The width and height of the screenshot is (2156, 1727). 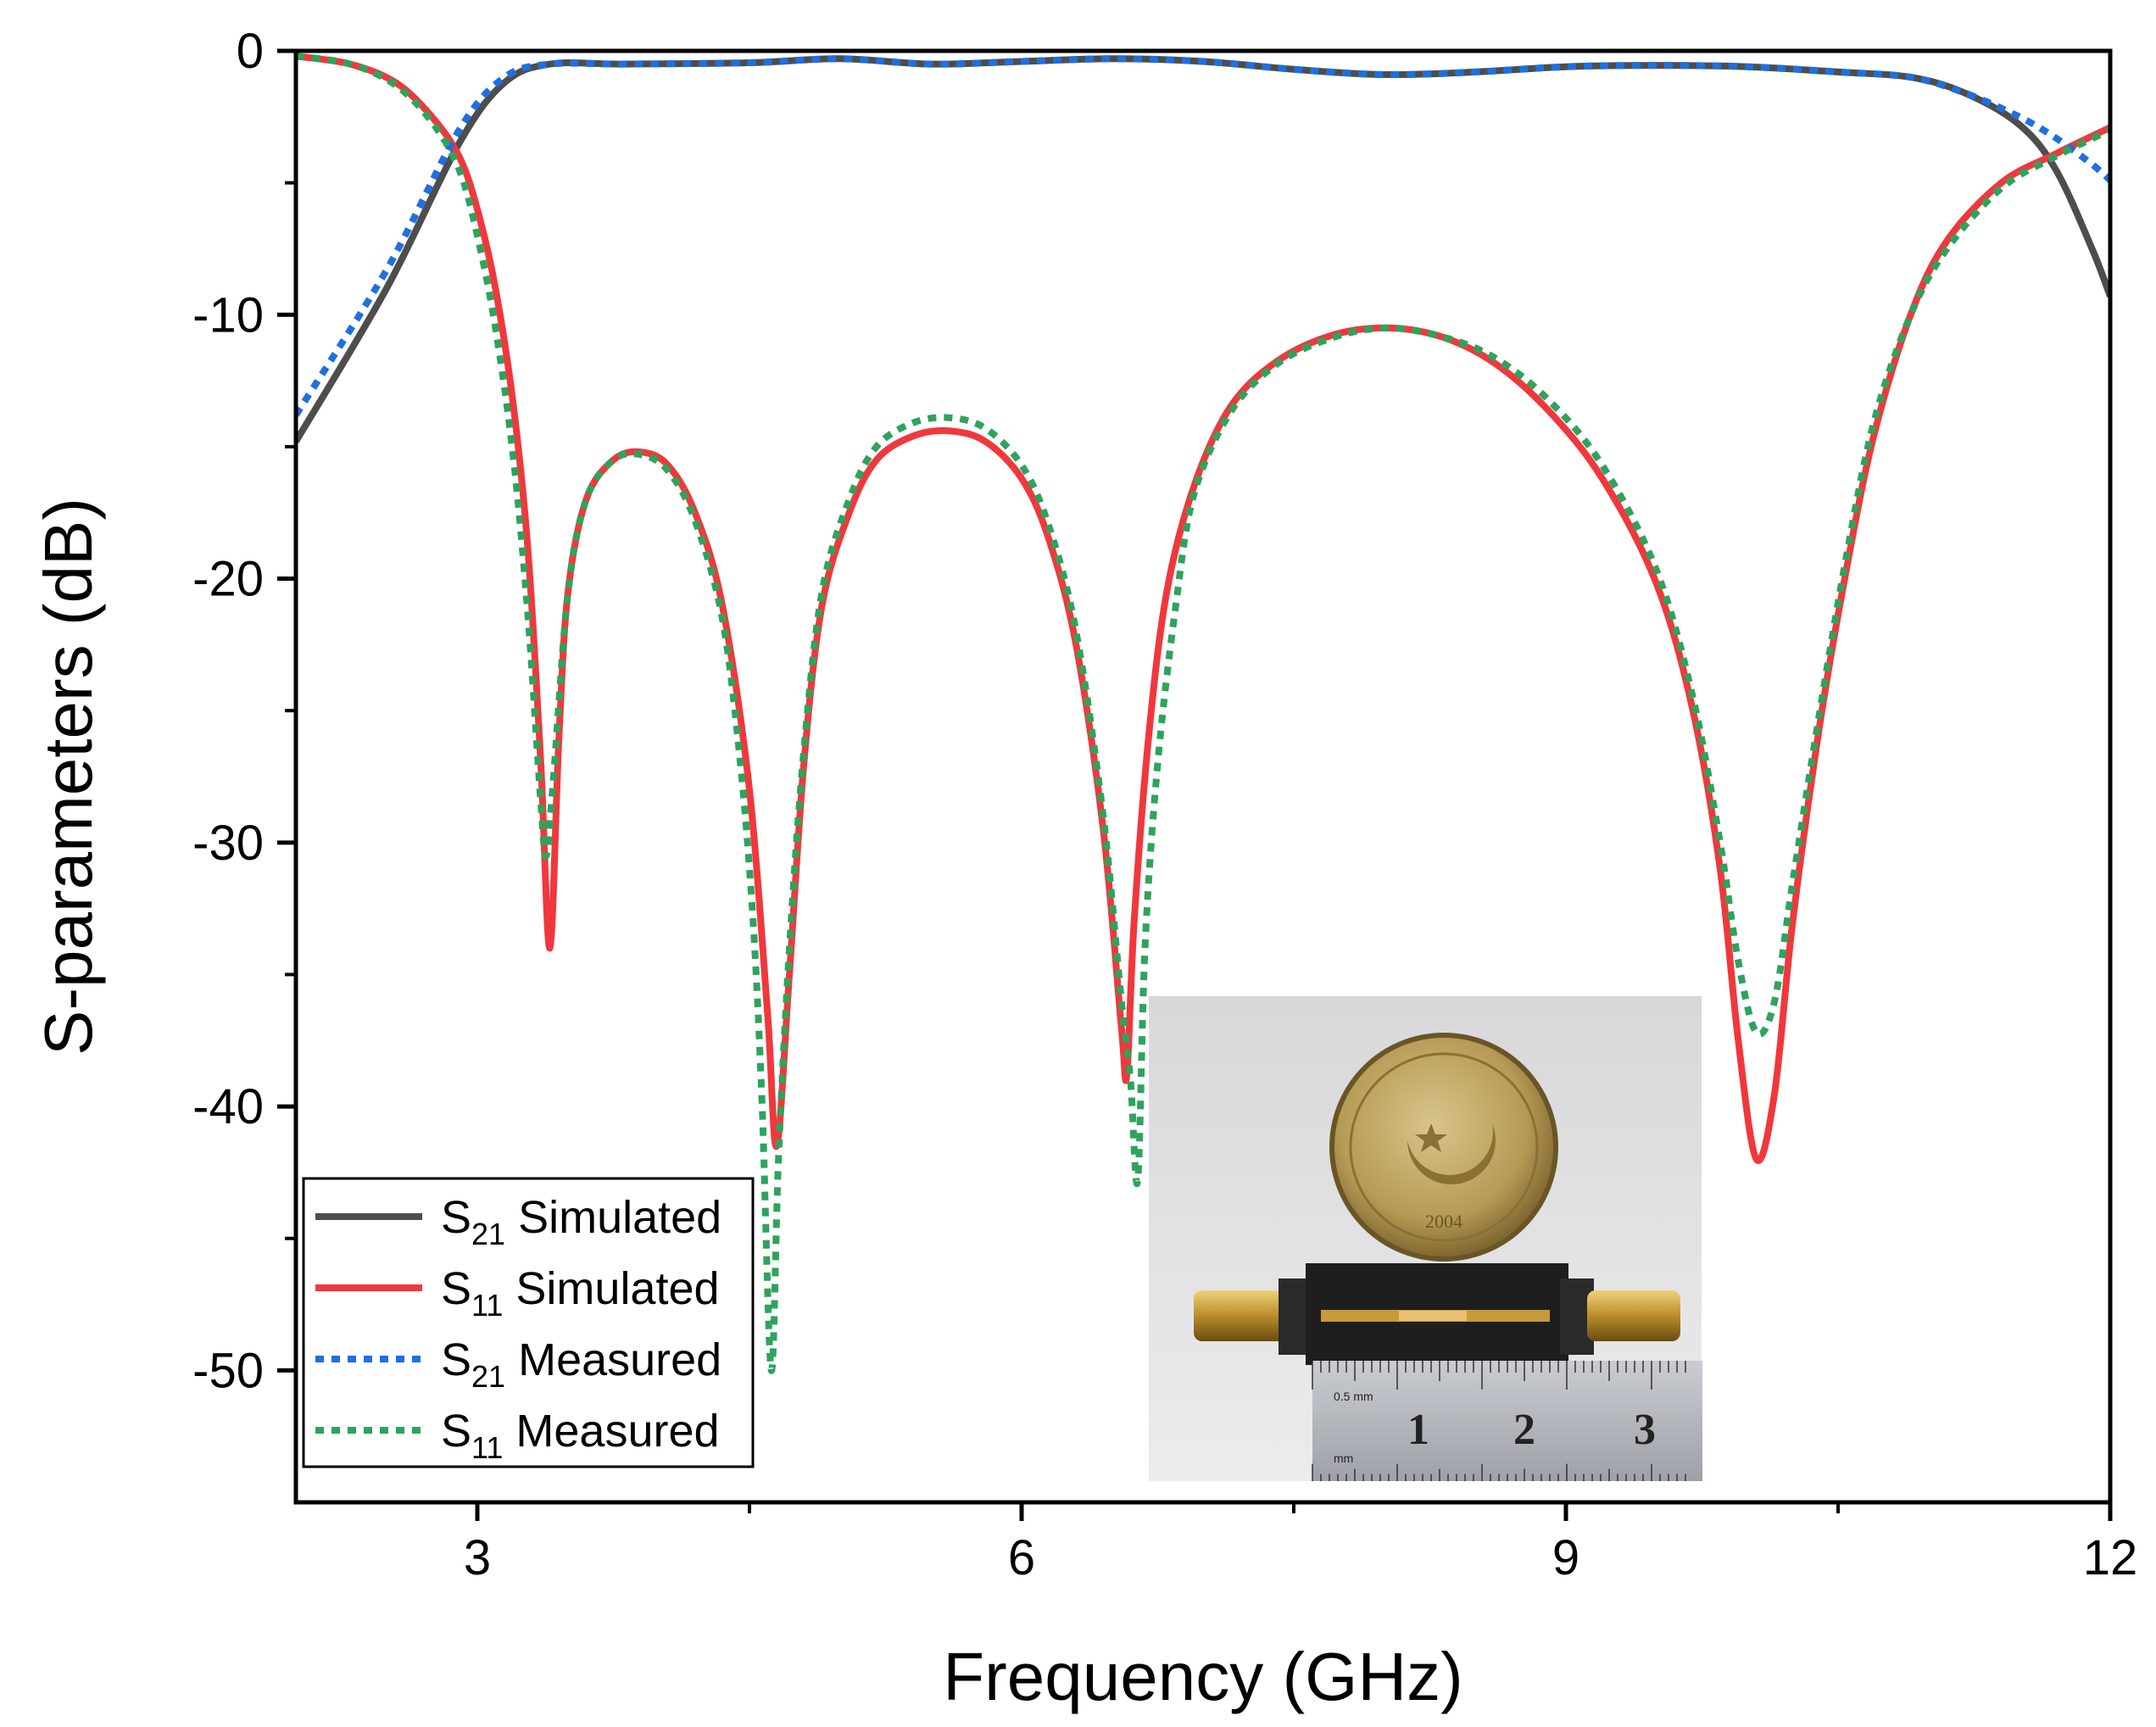 I want to click on y-tick-label: 0, so click(x=251, y=51).